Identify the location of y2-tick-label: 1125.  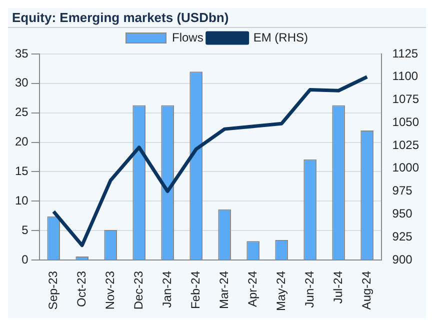
(405, 53).